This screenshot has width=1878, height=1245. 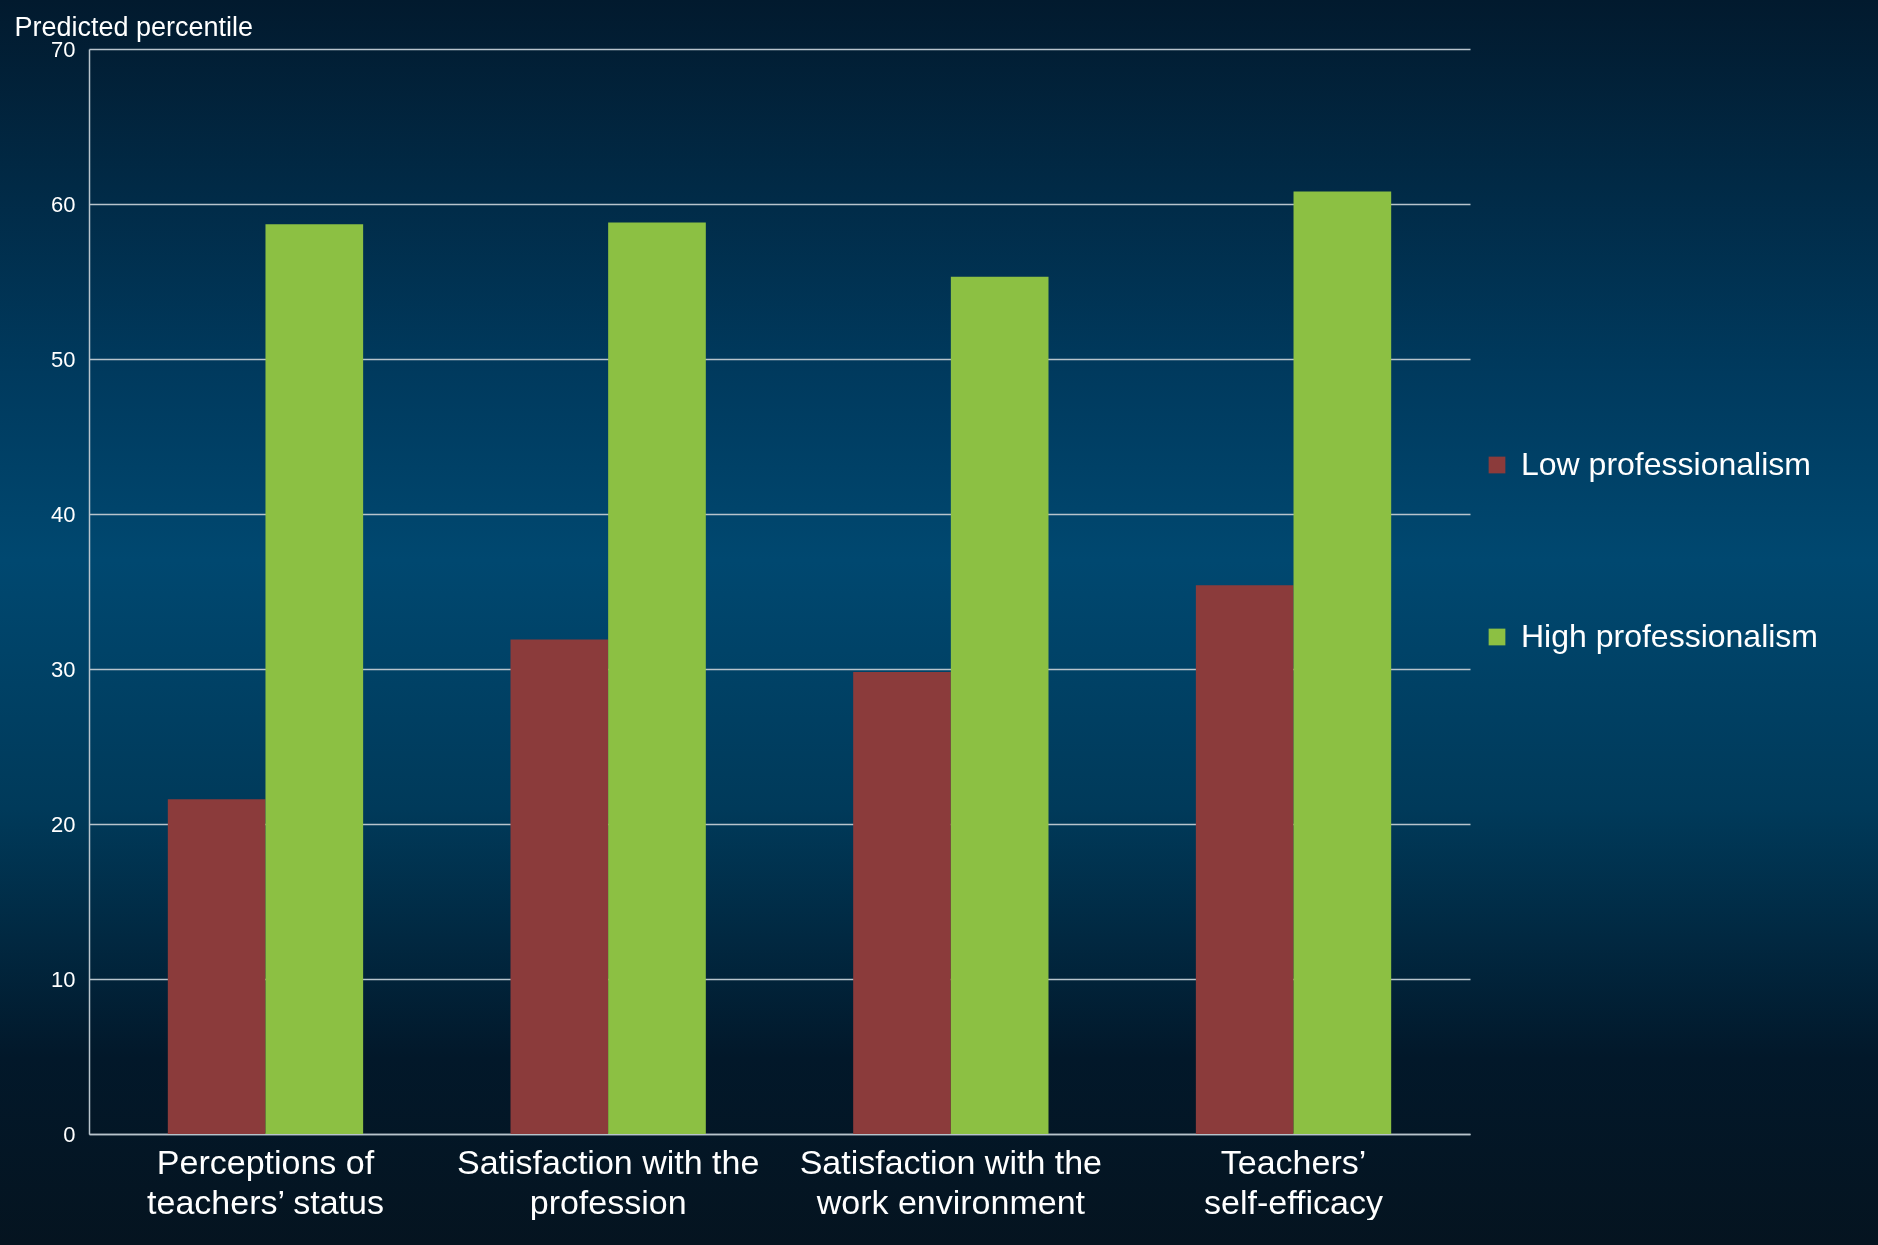 What do you see at coordinates (951, 1181) in the screenshot?
I see `x-tick-label: Satisfaction with the work environment` at bounding box center [951, 1181].